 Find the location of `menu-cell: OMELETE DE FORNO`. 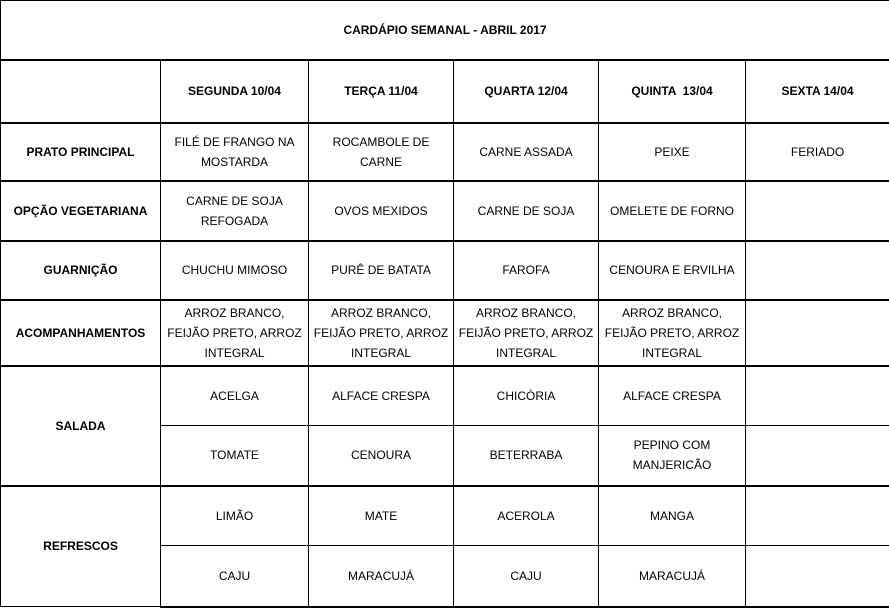

menu-cell: OMELETE DE FORNO is located at coordinates (672, 211).